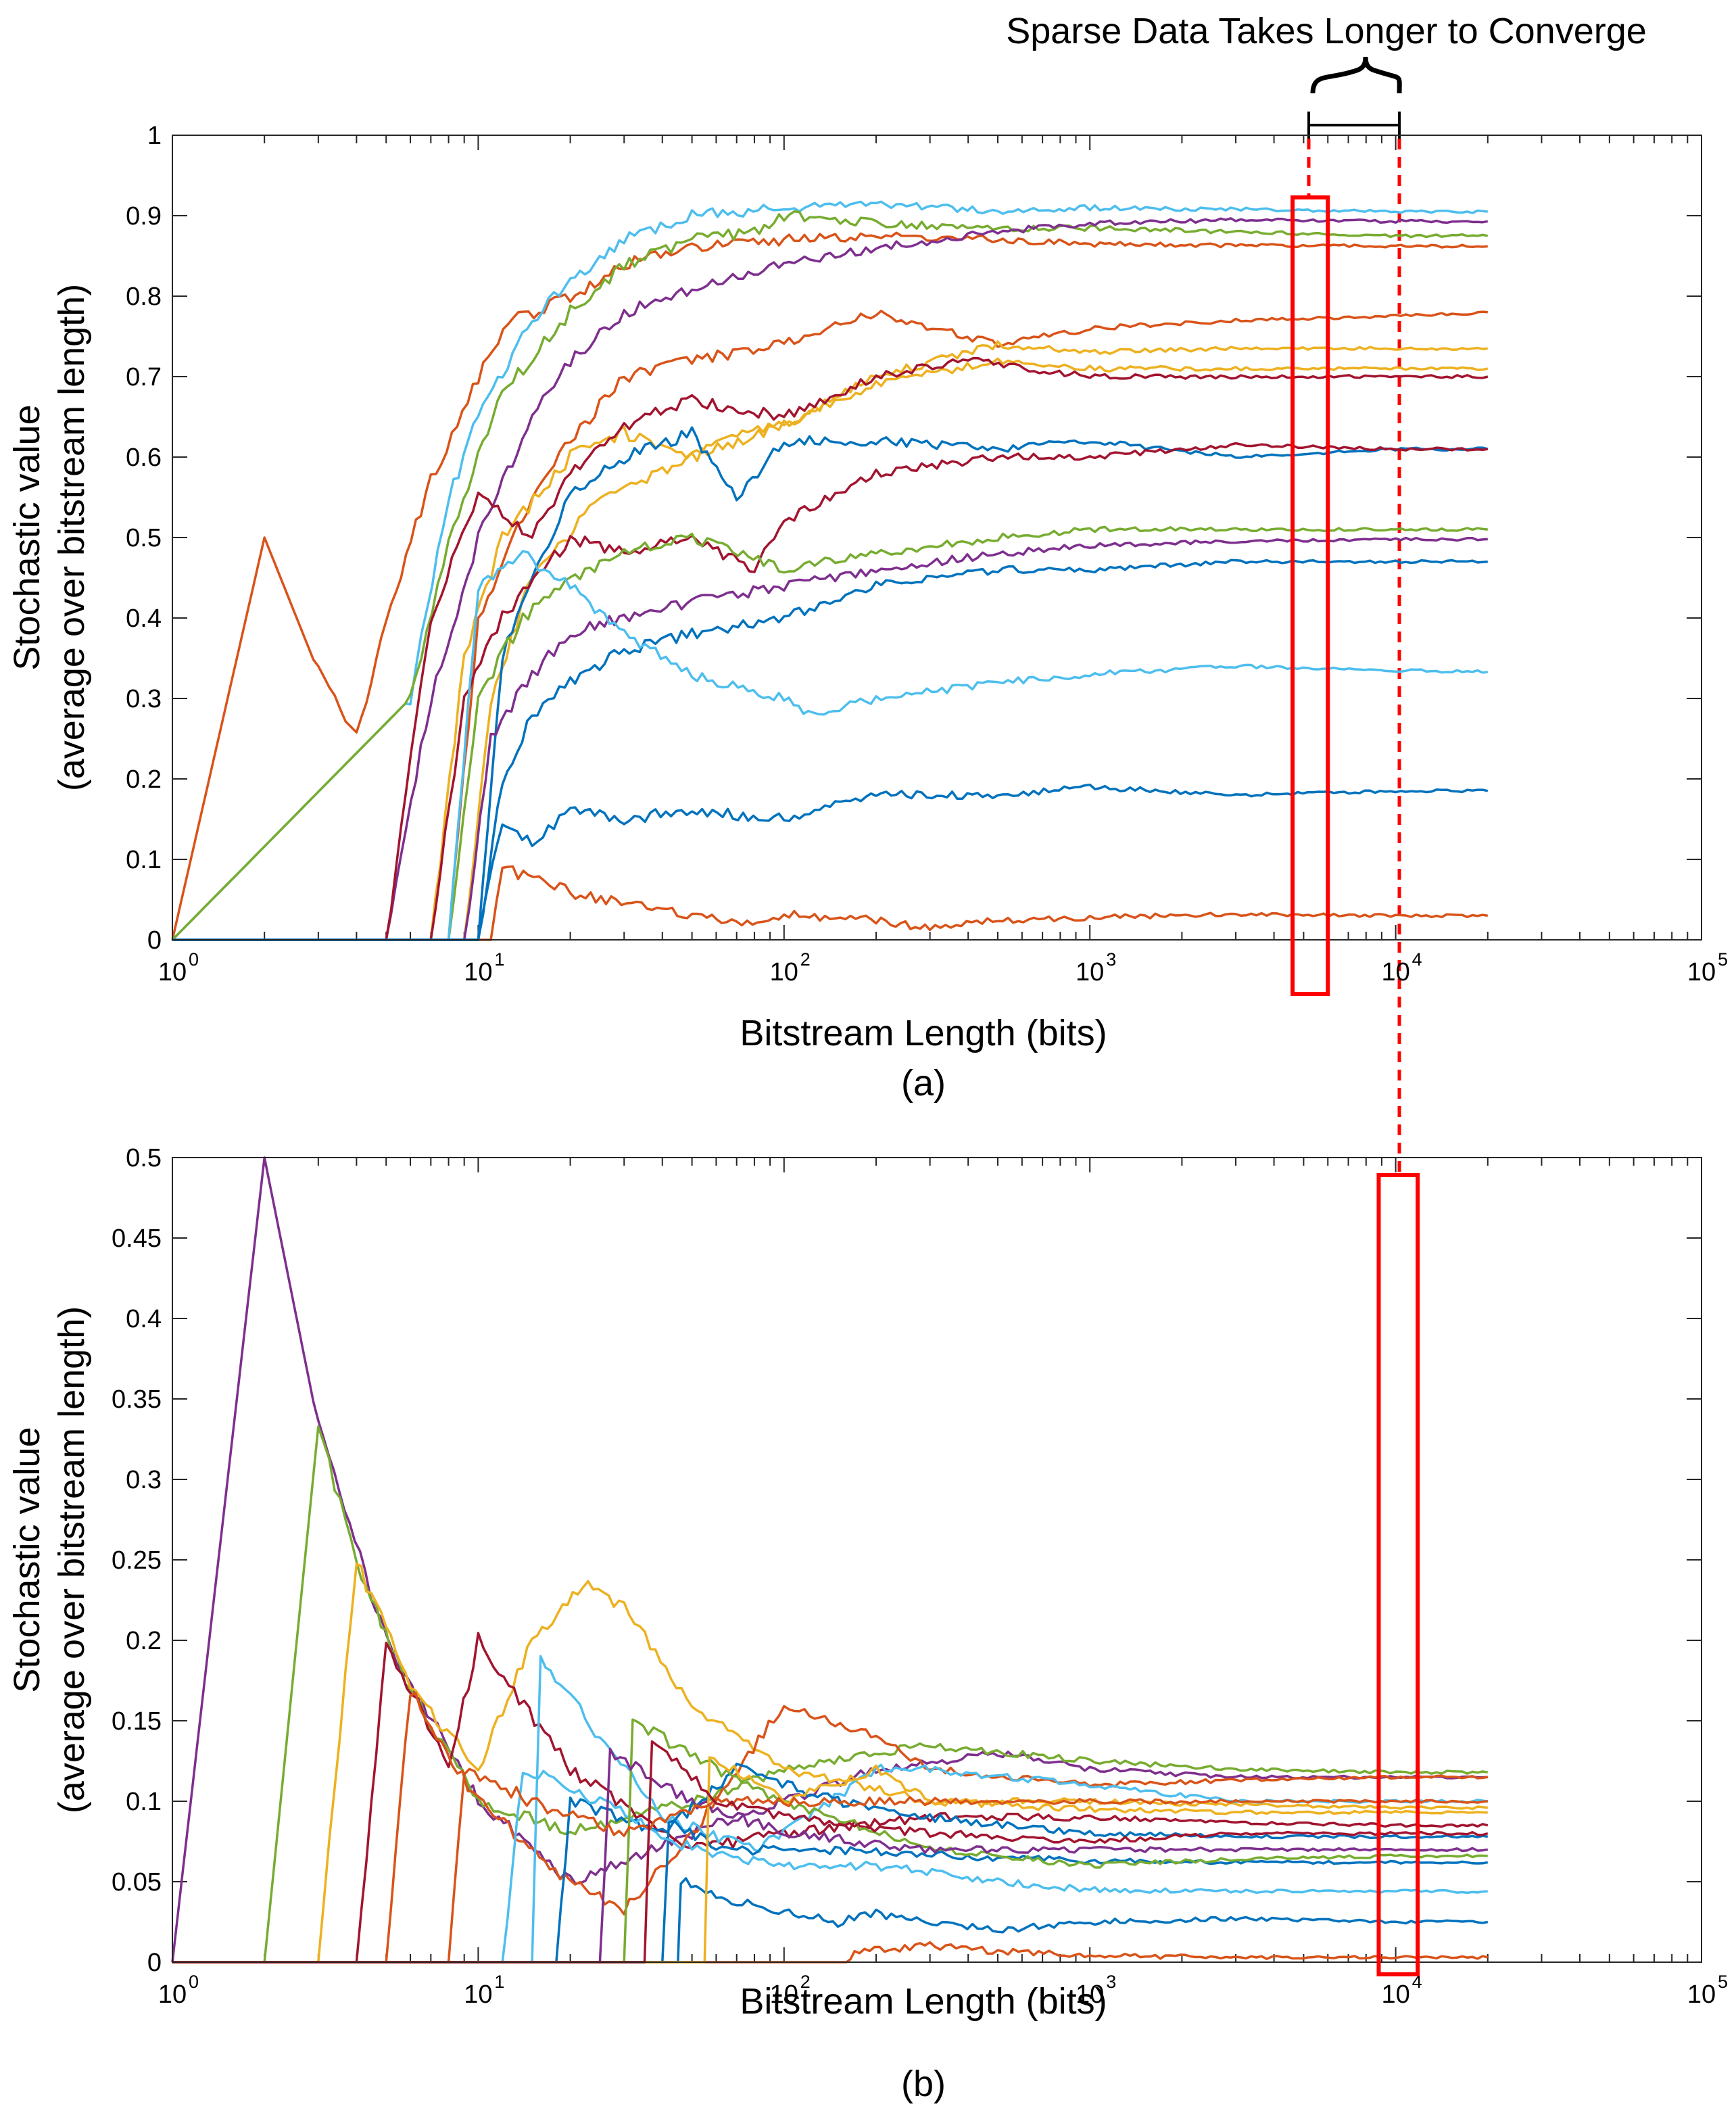 The image size is (1736, 2117). I want to click on y-tick-label: 0.9, so click(144, 216).